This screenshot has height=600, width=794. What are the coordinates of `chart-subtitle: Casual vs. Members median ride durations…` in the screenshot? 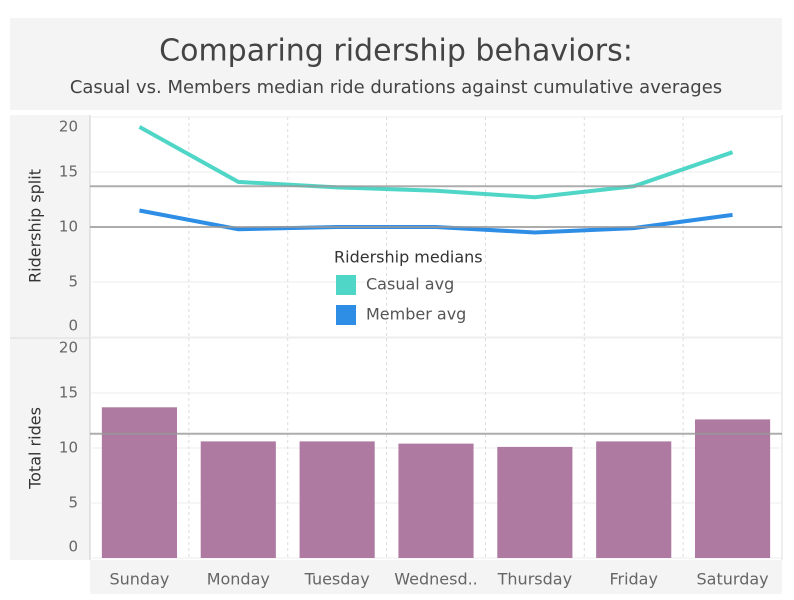 It's located at (396, 87).